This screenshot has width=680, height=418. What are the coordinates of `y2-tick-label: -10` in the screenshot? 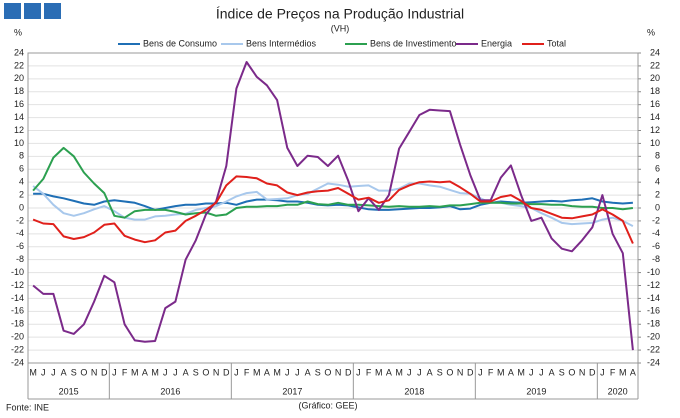 It's located at (653, 272).